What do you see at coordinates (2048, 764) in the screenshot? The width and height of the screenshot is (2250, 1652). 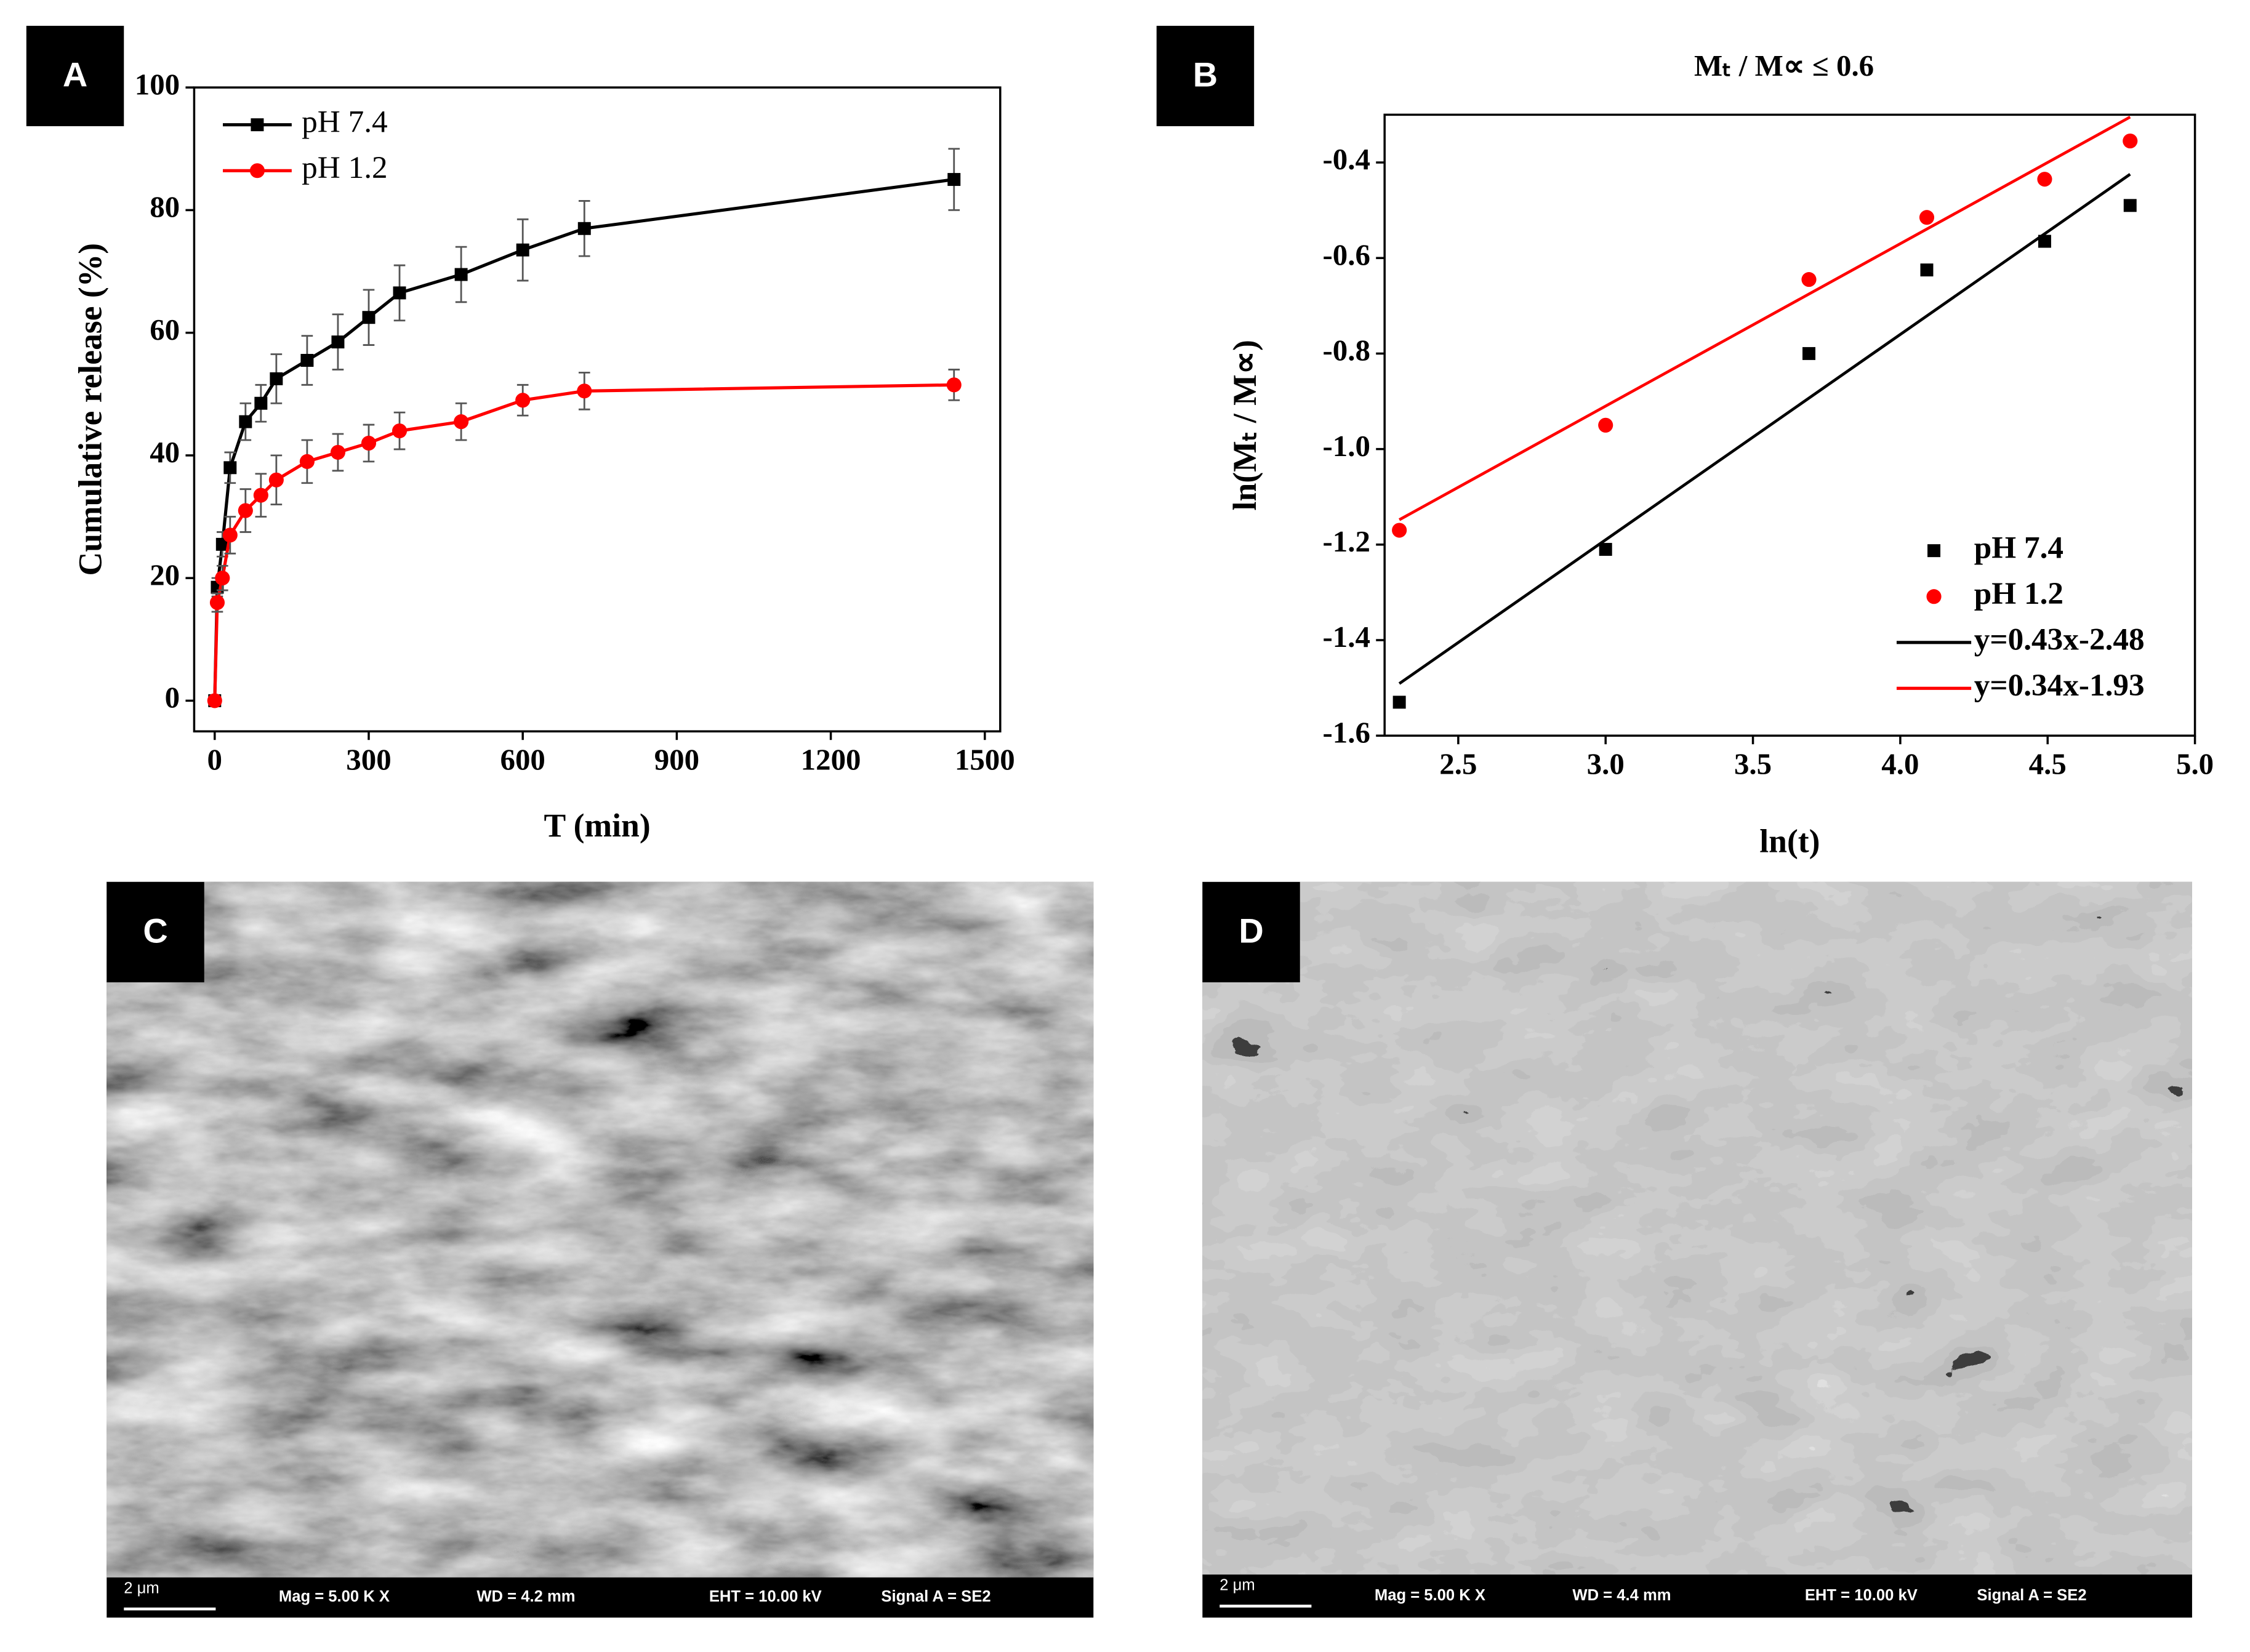 I see `x-tick-label: 4.5` at bounding box center [2048, 764].